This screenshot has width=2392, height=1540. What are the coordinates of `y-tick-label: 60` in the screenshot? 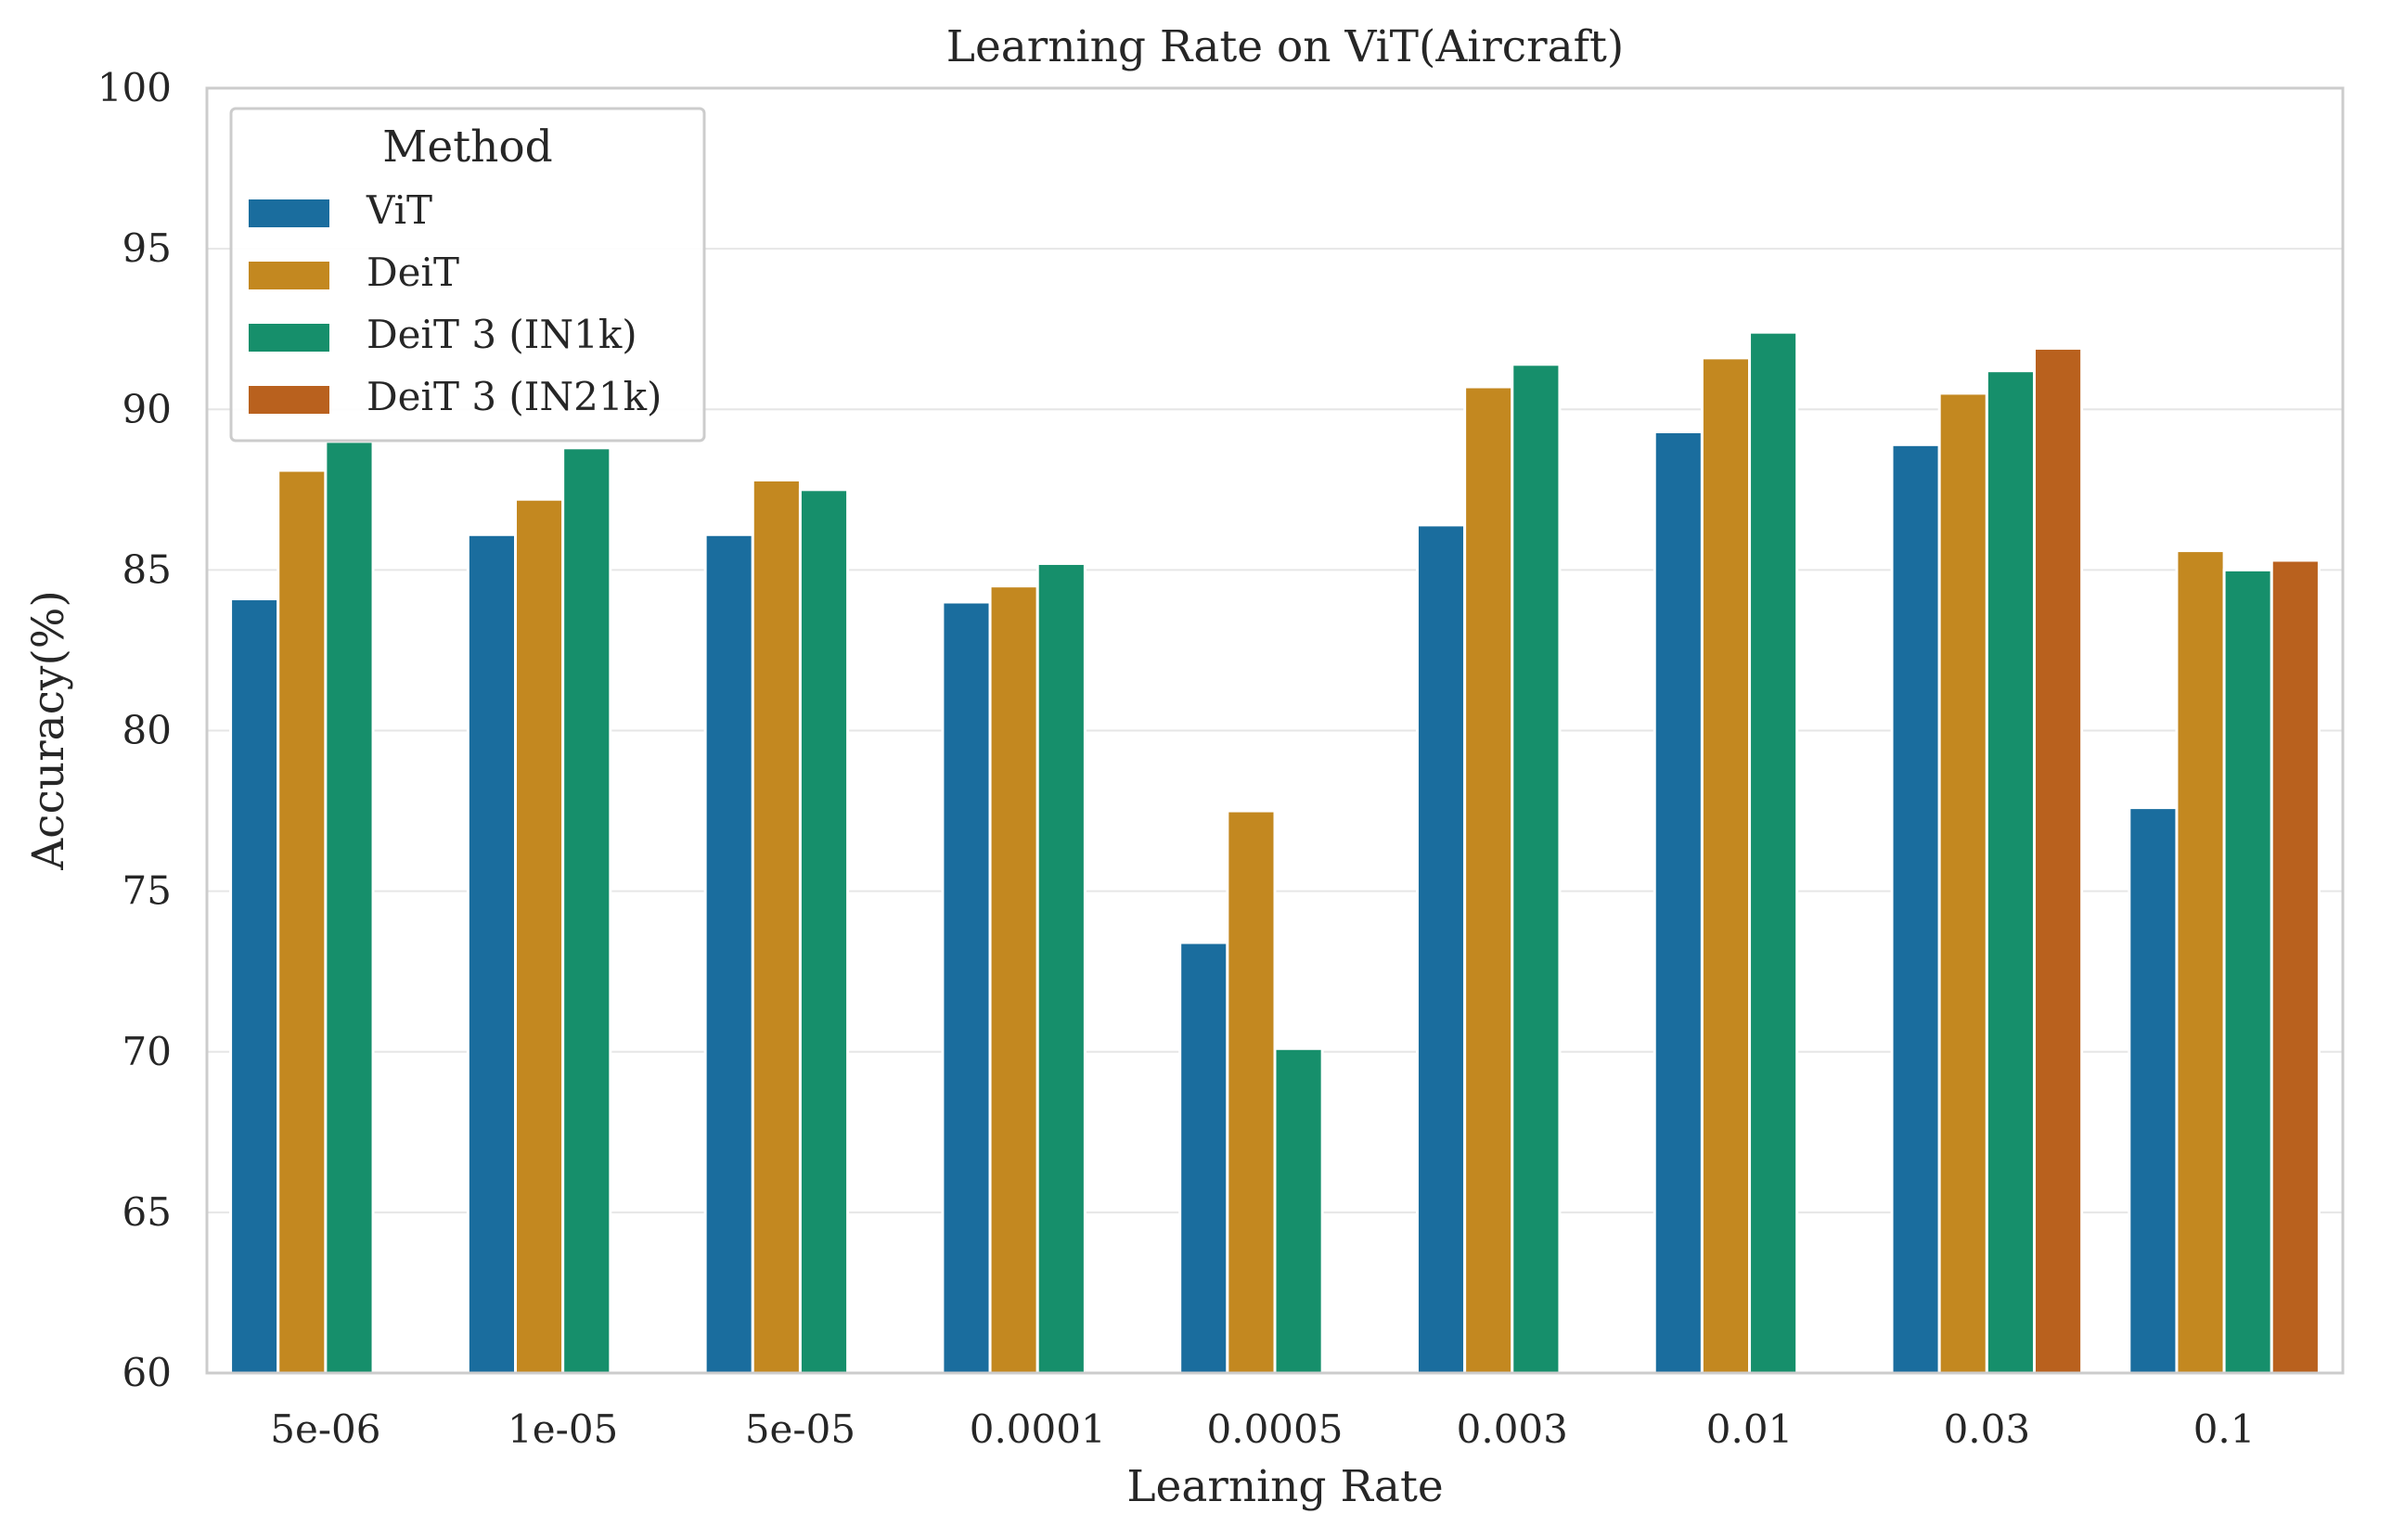 It's located at (147, 1372).